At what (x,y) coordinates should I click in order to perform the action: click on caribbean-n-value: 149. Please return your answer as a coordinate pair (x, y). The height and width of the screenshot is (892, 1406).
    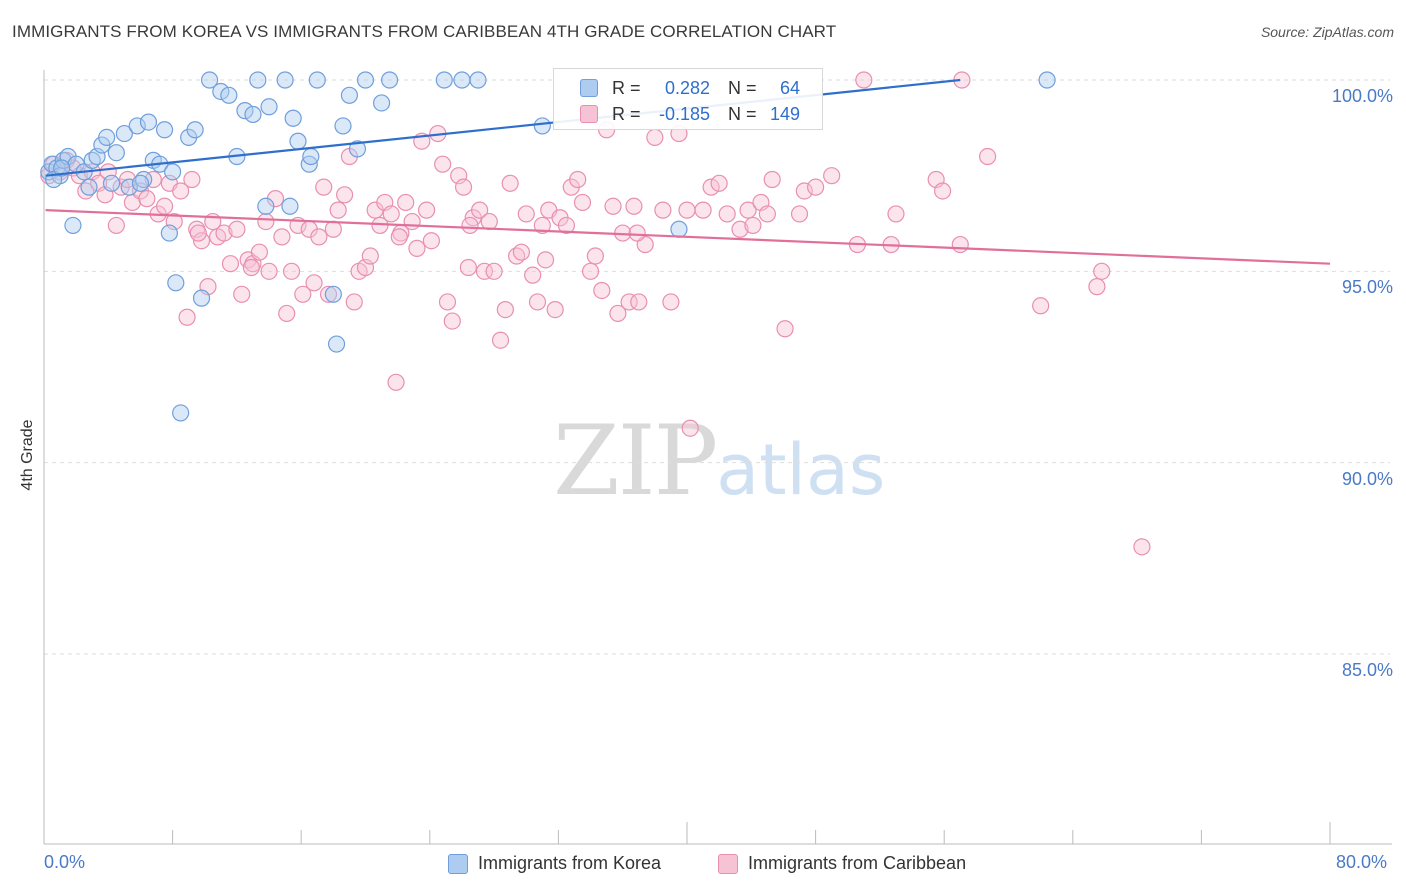
    Looking at the image, I should click on (784, 114).